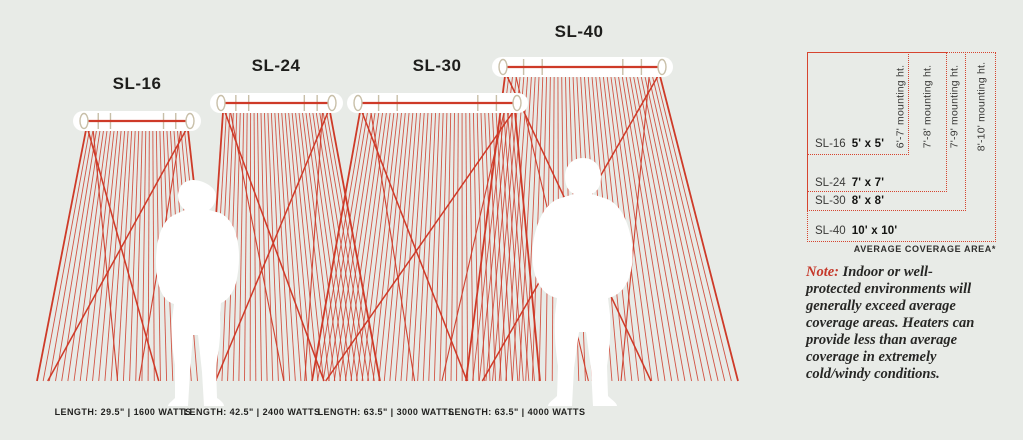 The height and width of the screenshot is (440, 1023). What do you see at coordinates (882, 340) in the screenshot?
I see `note-line: provide less than average` at bounding box center [882, 340].